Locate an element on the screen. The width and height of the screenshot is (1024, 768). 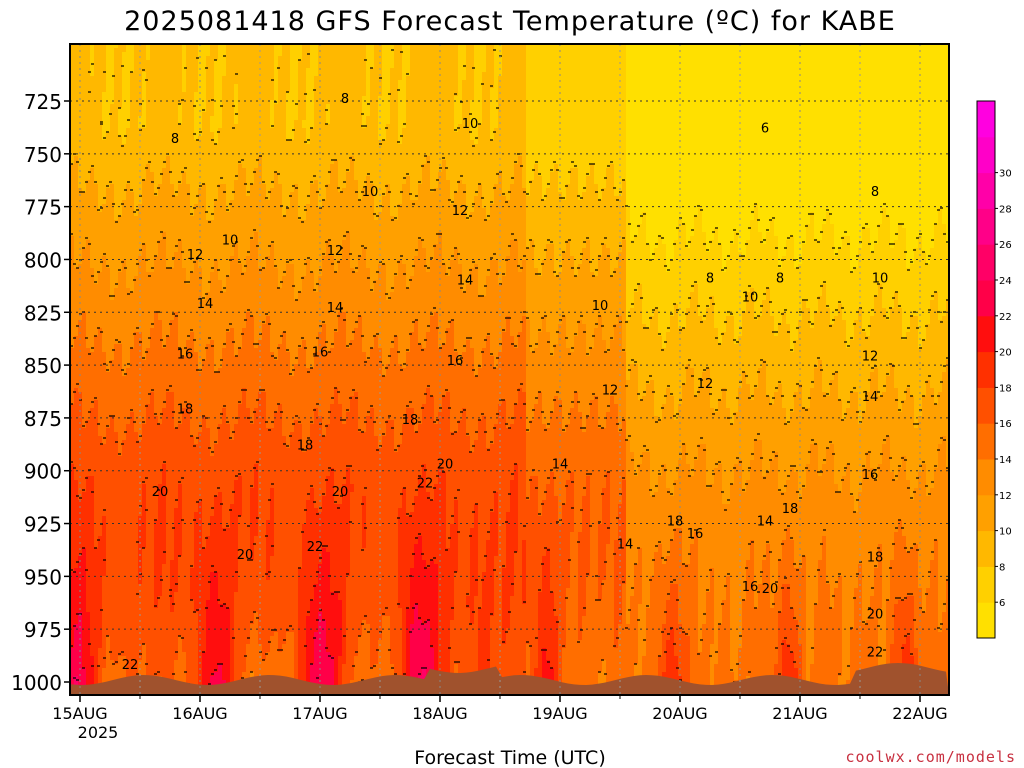
credit-text: coolwx.com/models is located at coordinates (930, 757).